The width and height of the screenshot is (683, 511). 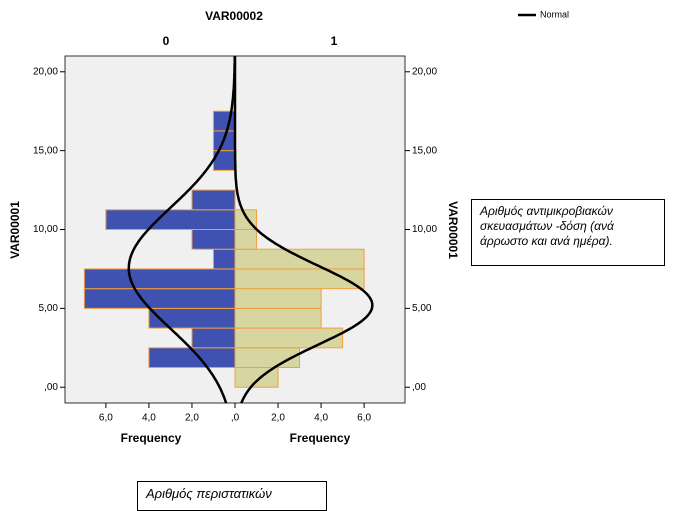 What do you see at coordinates (334, 41) in the screenshot?
I see `panel-label: 1` at bounding box center [334, 41].